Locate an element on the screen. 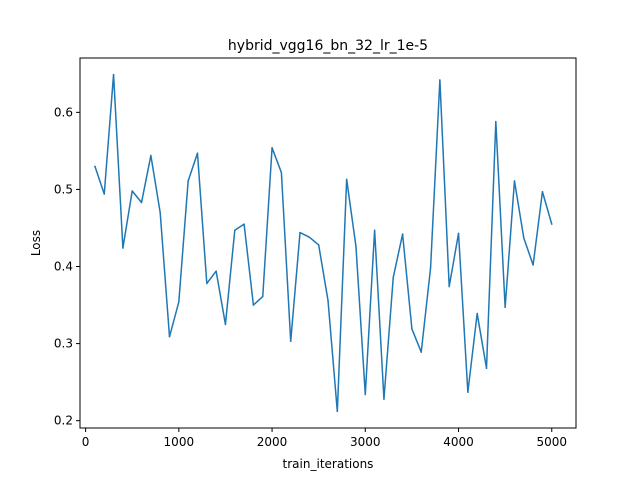 The width and height of the screenshot is (640, 480). y-tick-label: 0.2 is located at coordinates (63, 421).